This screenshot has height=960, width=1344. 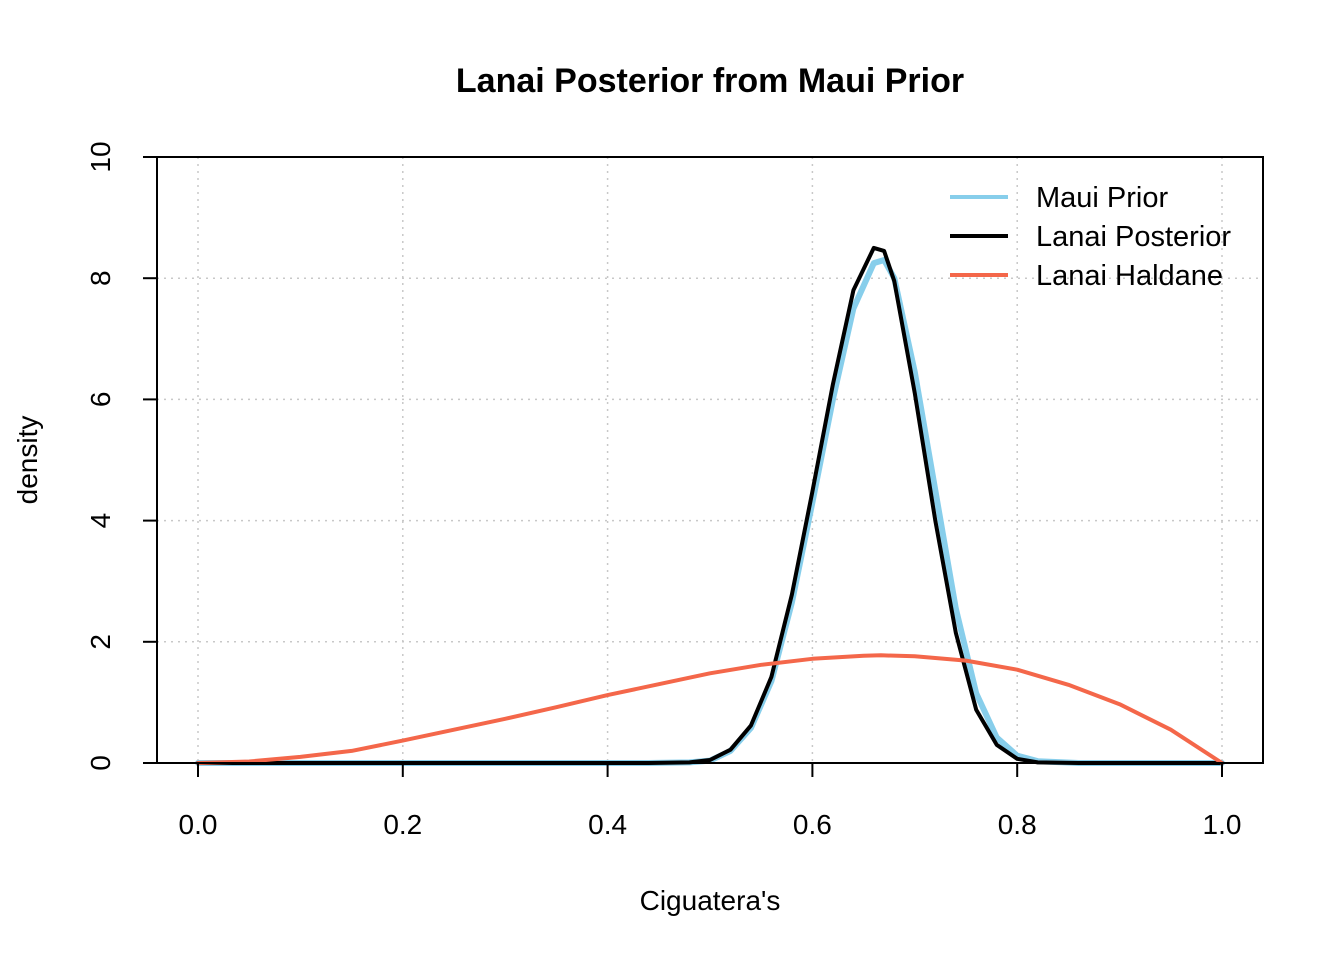 What do you see at coordinates (198, 824) in the screenshot?
I see `x-tick-label-0: 0.0` at bounding box center [198, 824].